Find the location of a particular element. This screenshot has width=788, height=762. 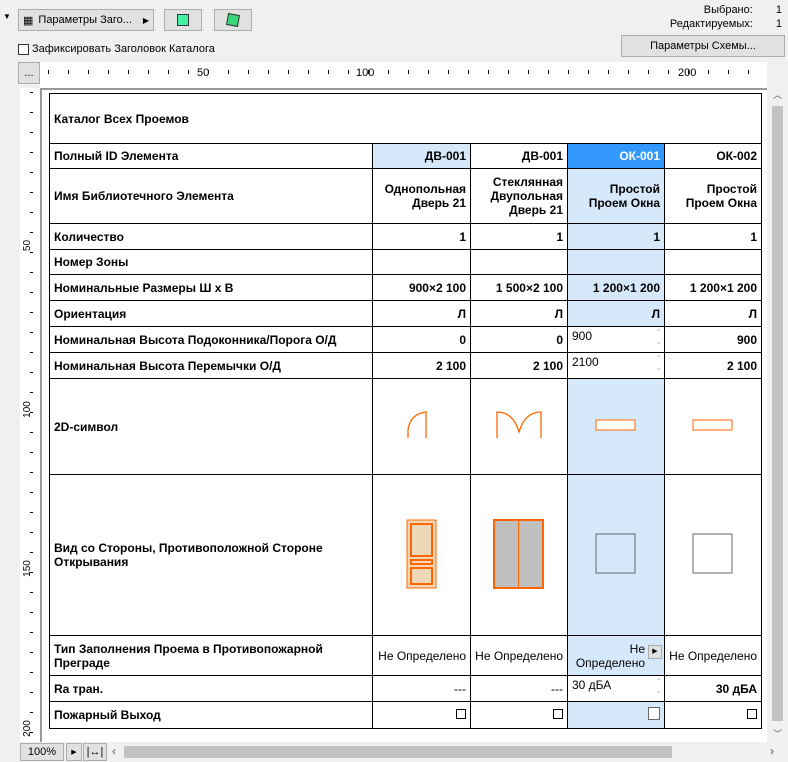

door-double-elevation-icon is located at coordinates (519, 555).